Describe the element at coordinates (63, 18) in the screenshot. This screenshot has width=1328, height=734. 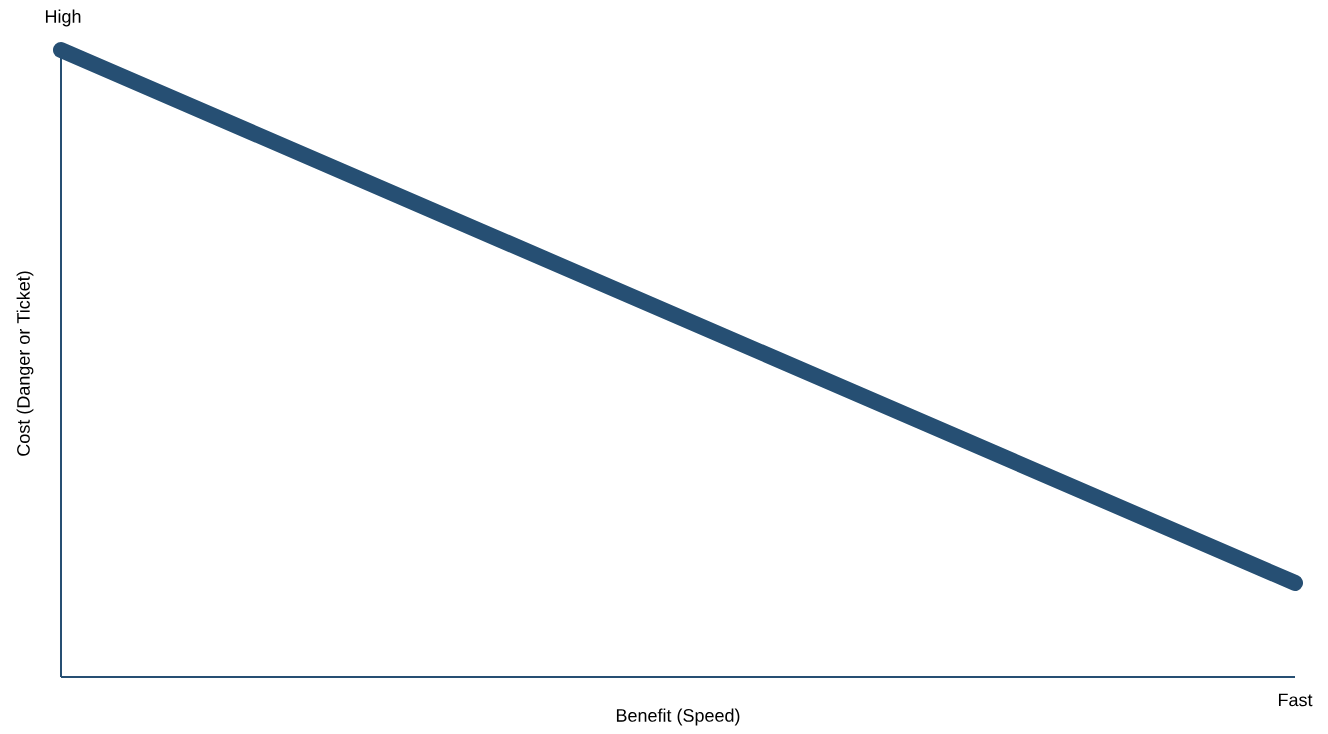
I see `text: High` at that location.